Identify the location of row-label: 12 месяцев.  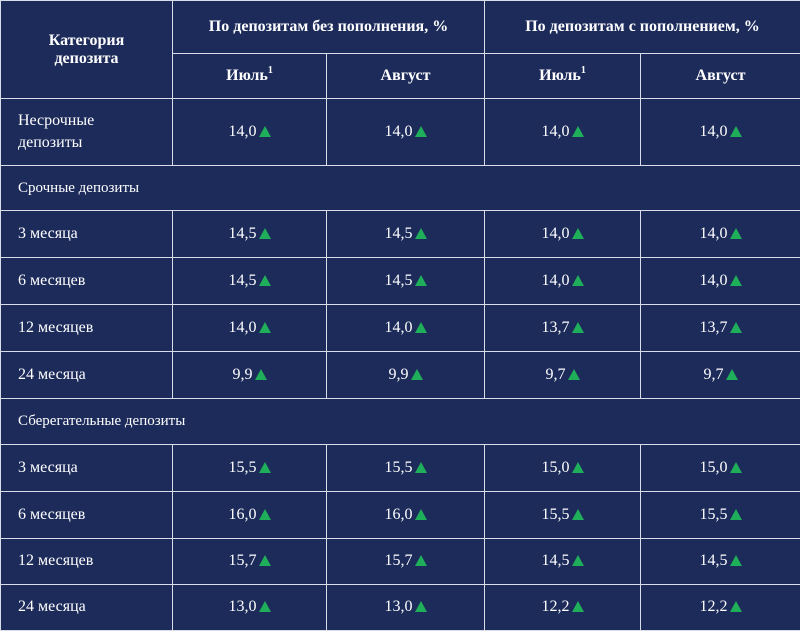
(86, 328).